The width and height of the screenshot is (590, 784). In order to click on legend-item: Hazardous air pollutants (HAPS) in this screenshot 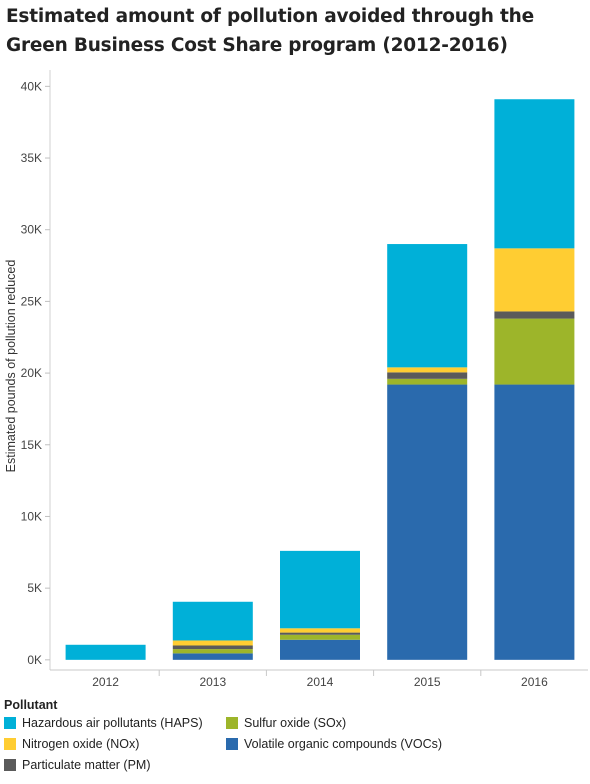, I will do `click(103, 723)`.